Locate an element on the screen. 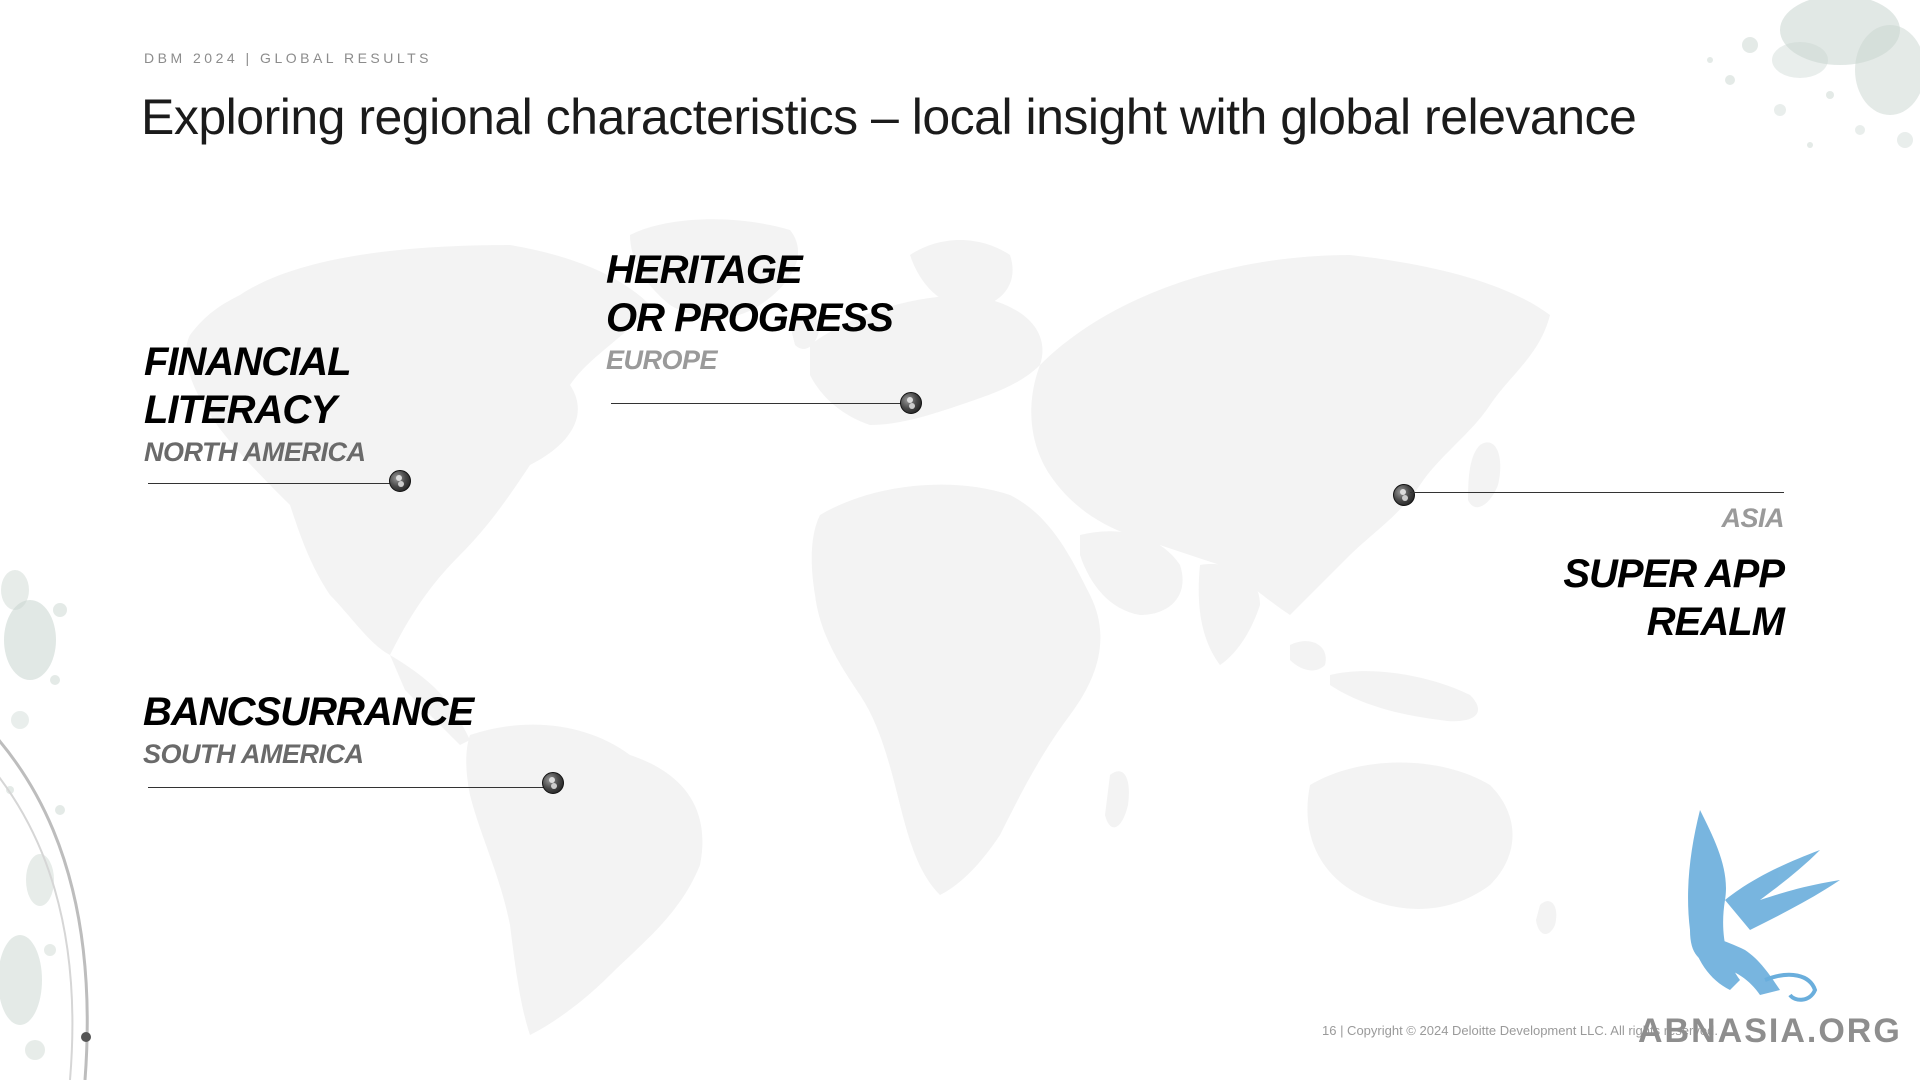 Image resolution: width=1920 pixels, height=1080 pixels. callout-asia-title-line1: SUPER APP is located at coordinates (1674, 574).